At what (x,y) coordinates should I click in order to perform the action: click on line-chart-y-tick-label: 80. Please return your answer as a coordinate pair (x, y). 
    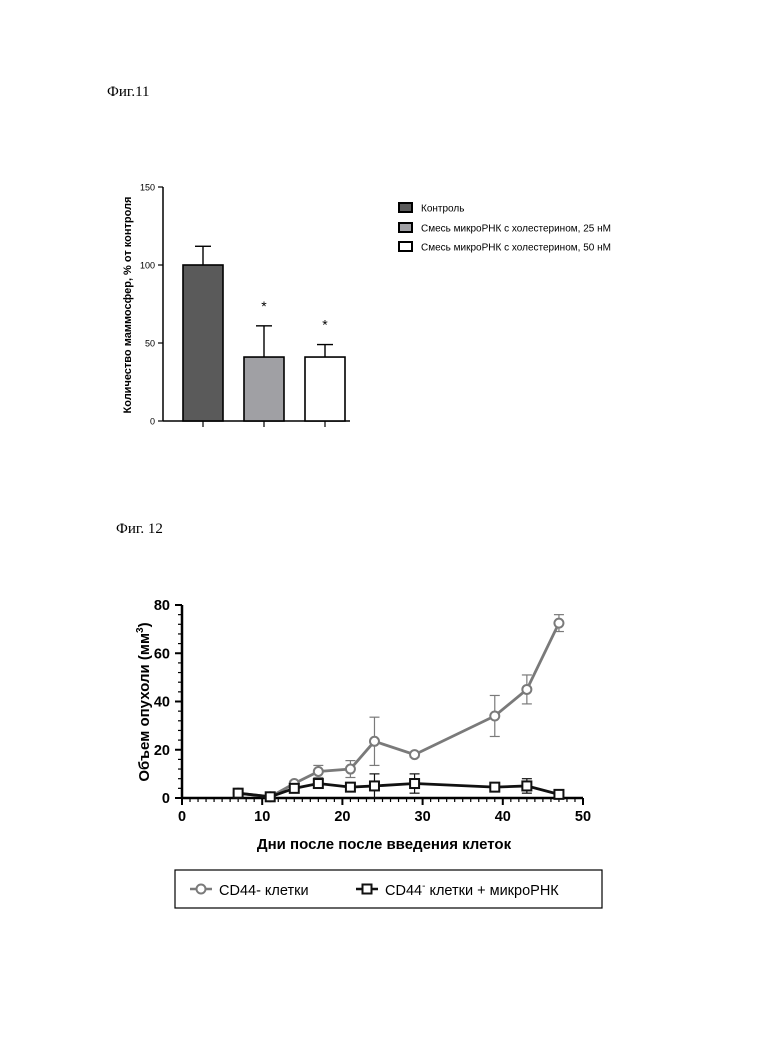
    Looking at the image, I should click on (162, 606).